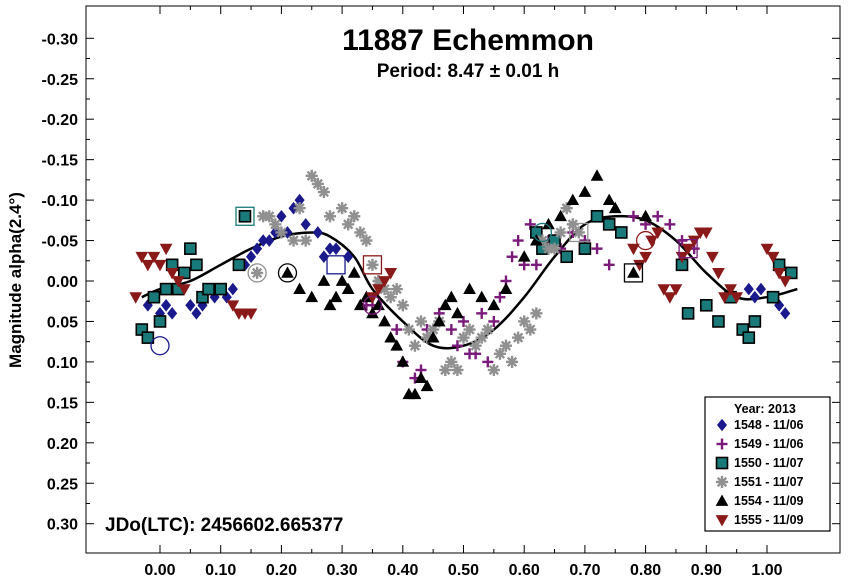 Image resolution: width=853 pixels, height=582 pixels. I want to click on y-tick-label: -0.15, so click(60, 161).